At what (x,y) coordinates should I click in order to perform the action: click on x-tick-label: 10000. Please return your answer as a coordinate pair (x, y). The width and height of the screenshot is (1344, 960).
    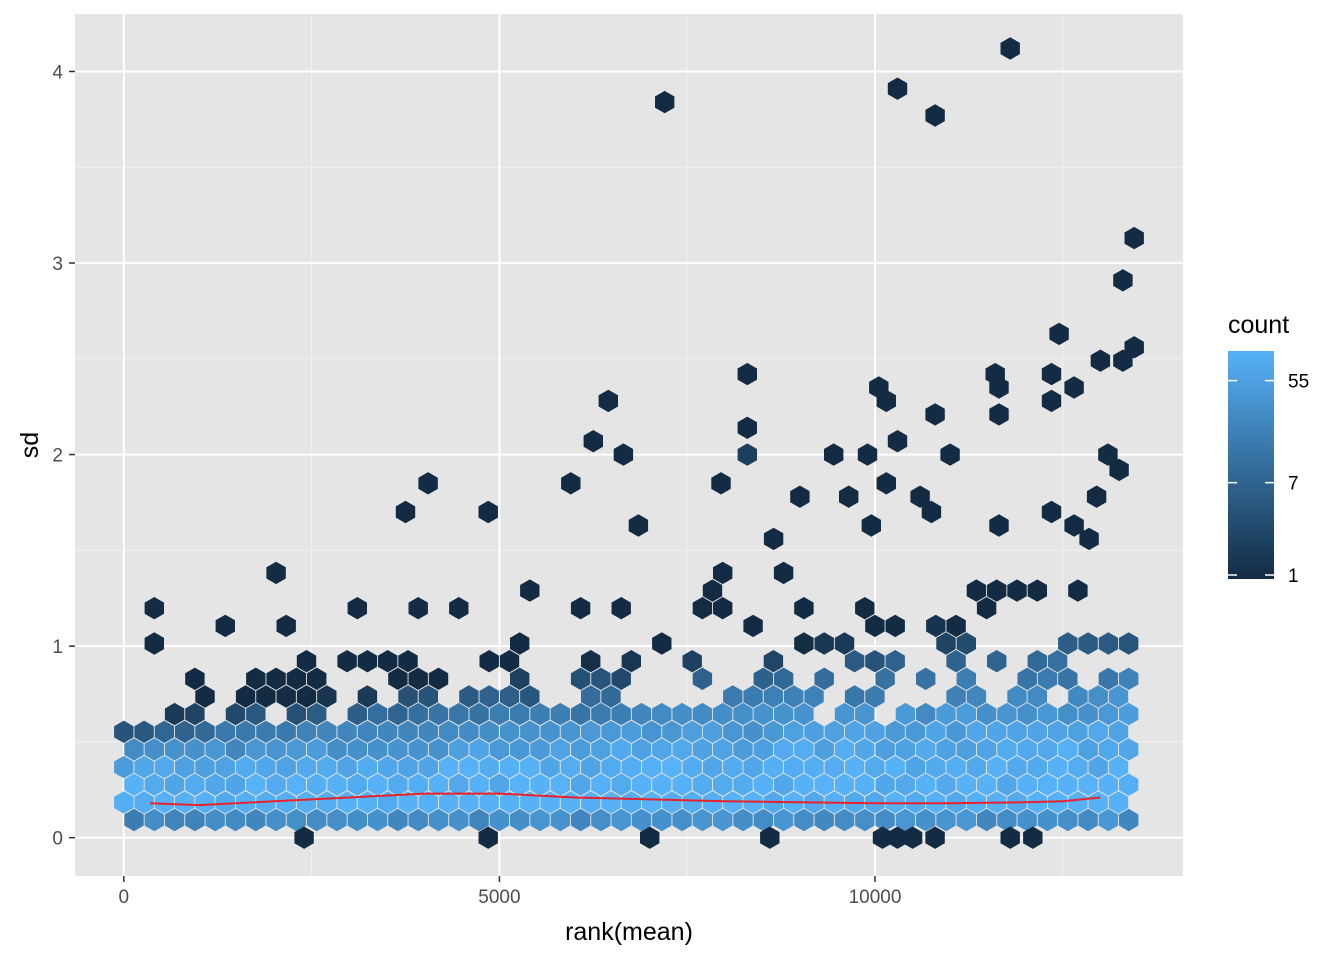
    Looking at the image, I should click on (875, 897).